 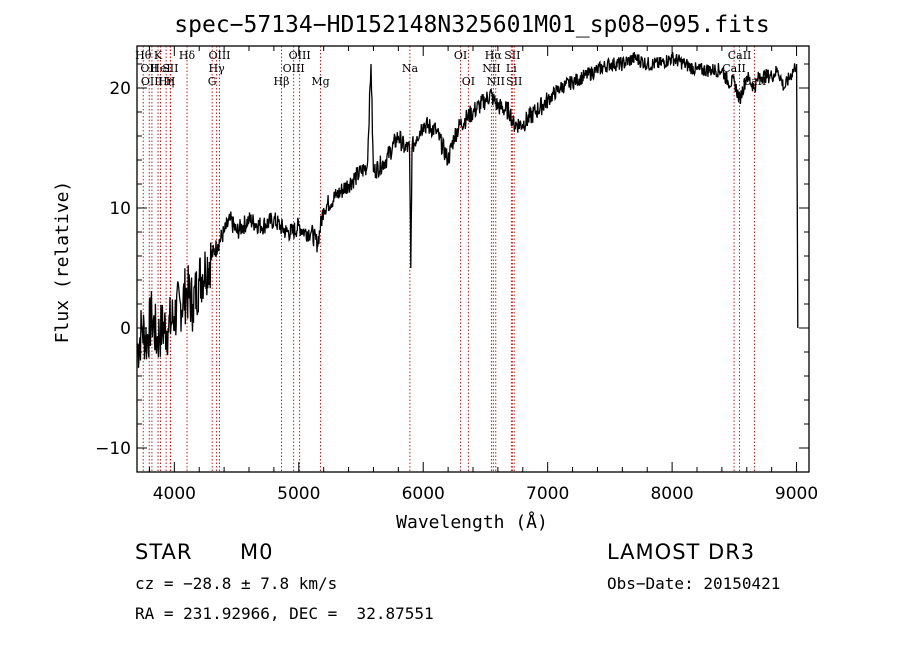 I want to click on survey-name: LAMOST DR3, so click(x=681, y=552).